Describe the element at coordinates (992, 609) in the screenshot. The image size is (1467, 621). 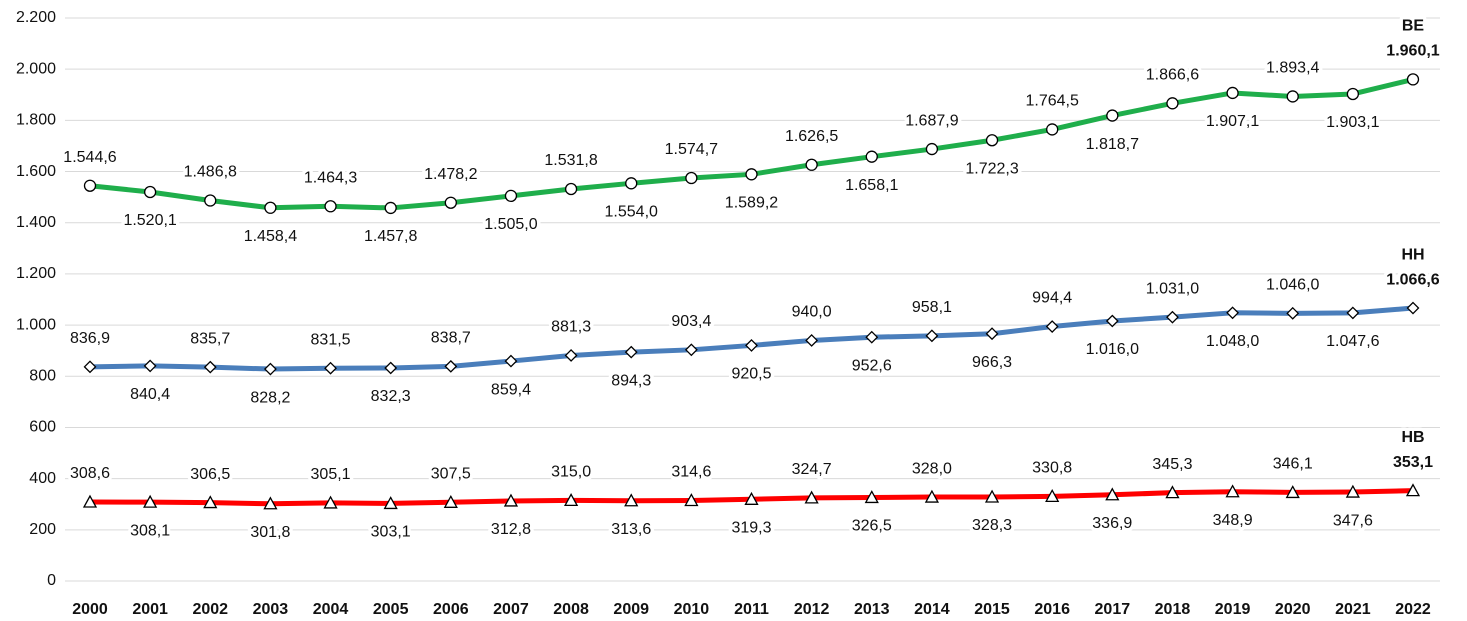
I see `x-tick-label: 2015` at that location.